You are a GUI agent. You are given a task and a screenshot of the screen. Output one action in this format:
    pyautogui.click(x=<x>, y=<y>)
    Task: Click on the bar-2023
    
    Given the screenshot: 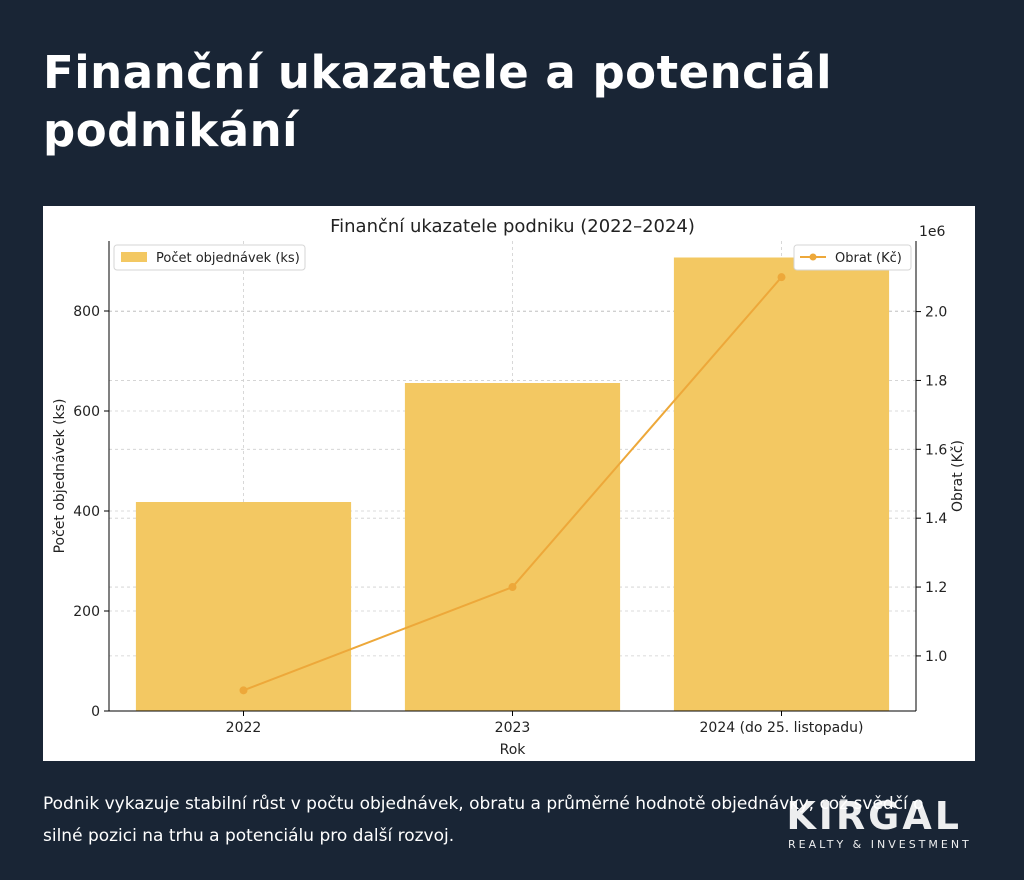 What is the action you would take?
    pyautogui.click(x=512, y=547)
    